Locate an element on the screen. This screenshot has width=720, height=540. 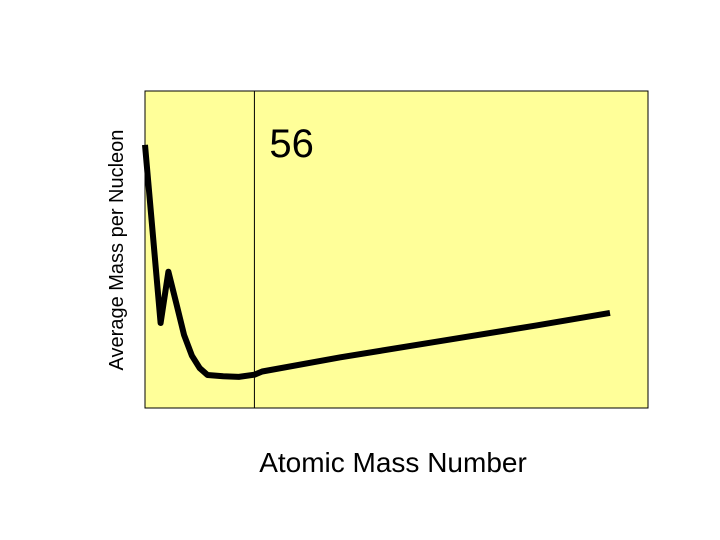
y-axis-label: Average Mass per Nucleon is located at coordinates (117, 250).